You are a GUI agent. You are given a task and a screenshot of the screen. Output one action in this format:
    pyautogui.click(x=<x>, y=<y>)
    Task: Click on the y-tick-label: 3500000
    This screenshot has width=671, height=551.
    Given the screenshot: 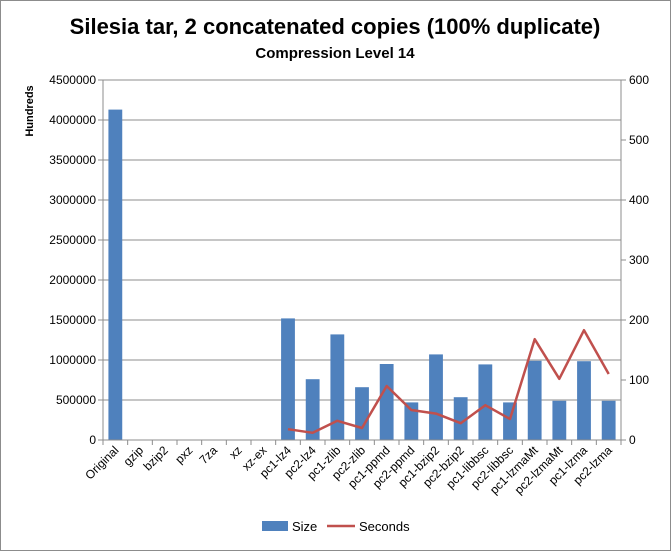 What is the action you would take?
    pyautogui.click(x=72, y=160)
    